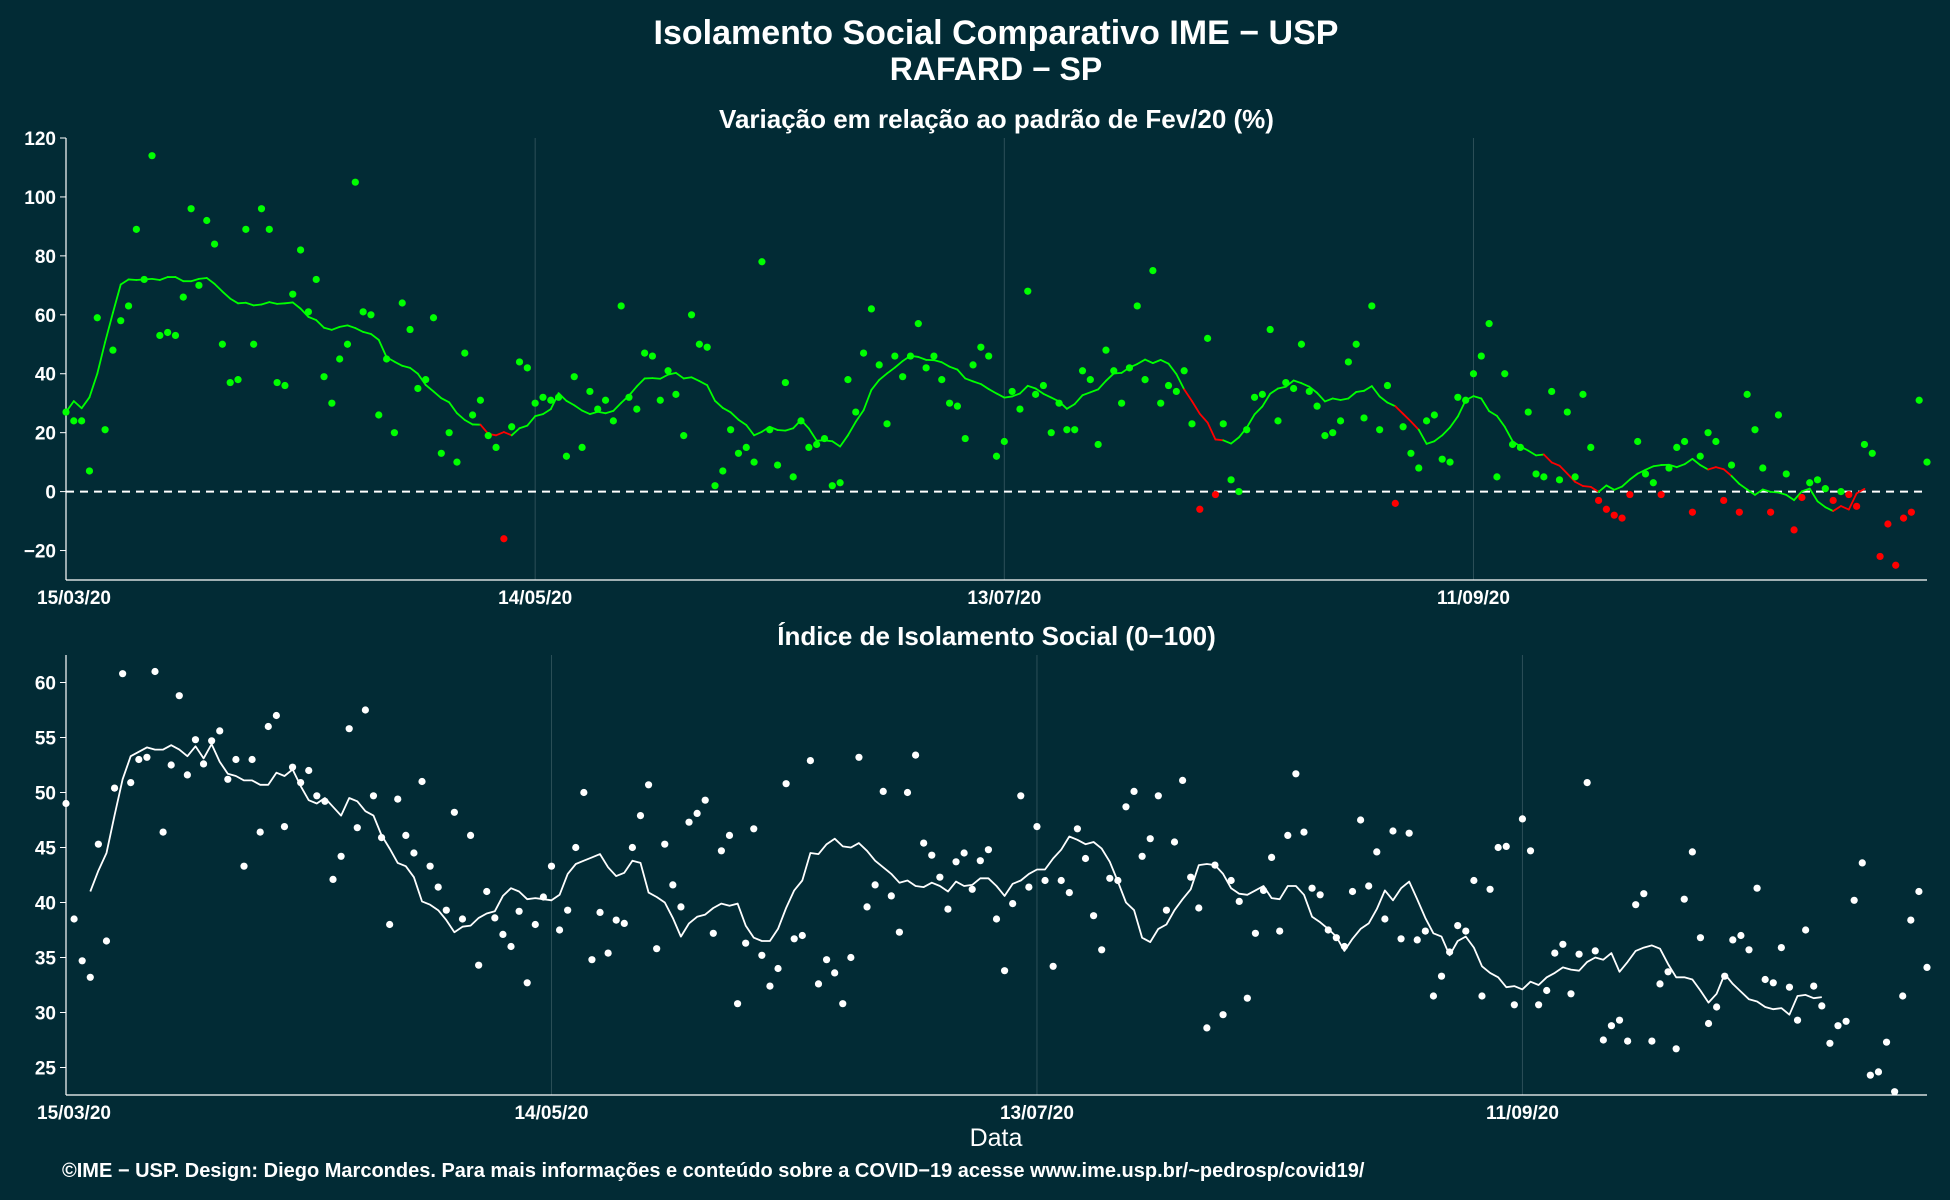 The width and height of the screenshot is (1950, 1200). What do you see at coordinates (50, 493) in the screenshot?
I see `variation-y-tick-label: 0` at bounding box center [50, 493].